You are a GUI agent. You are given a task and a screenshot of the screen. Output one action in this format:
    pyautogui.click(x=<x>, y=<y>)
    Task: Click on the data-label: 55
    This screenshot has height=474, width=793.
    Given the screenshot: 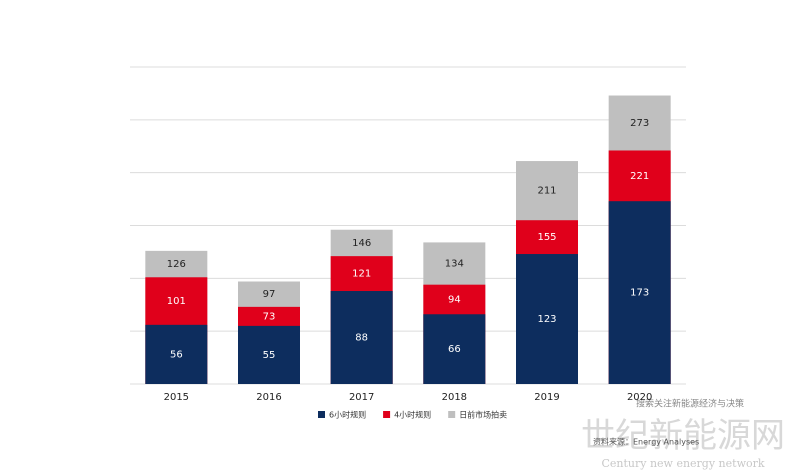 What is the action you would take?
    pyautogui.click(x=269, y=355)
    